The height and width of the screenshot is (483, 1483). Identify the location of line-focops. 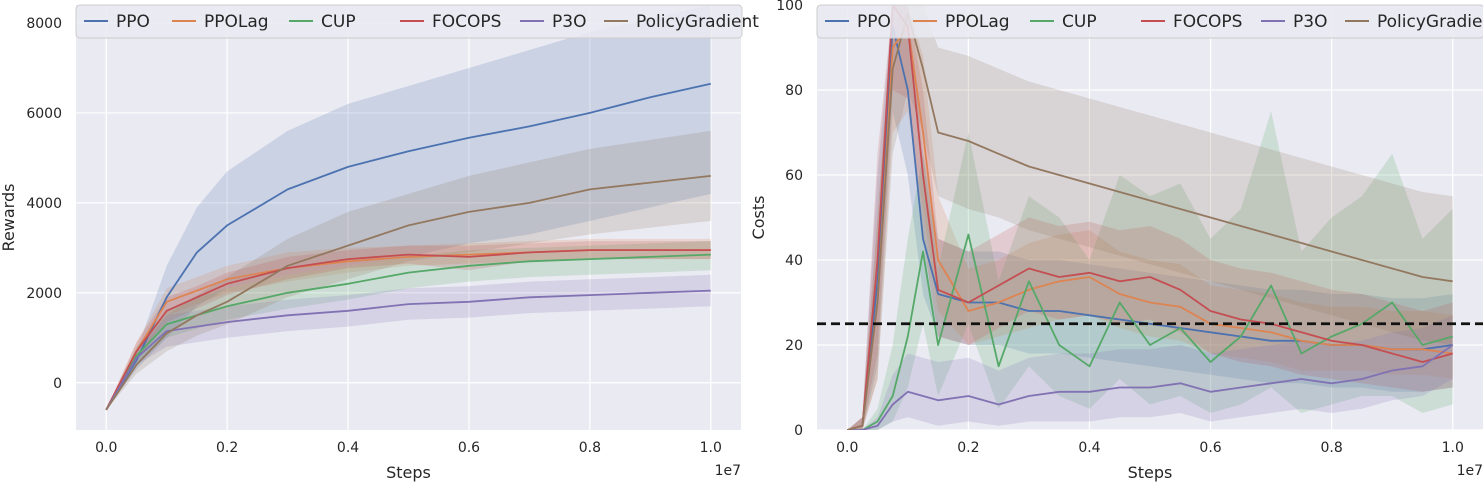
(408, 330).